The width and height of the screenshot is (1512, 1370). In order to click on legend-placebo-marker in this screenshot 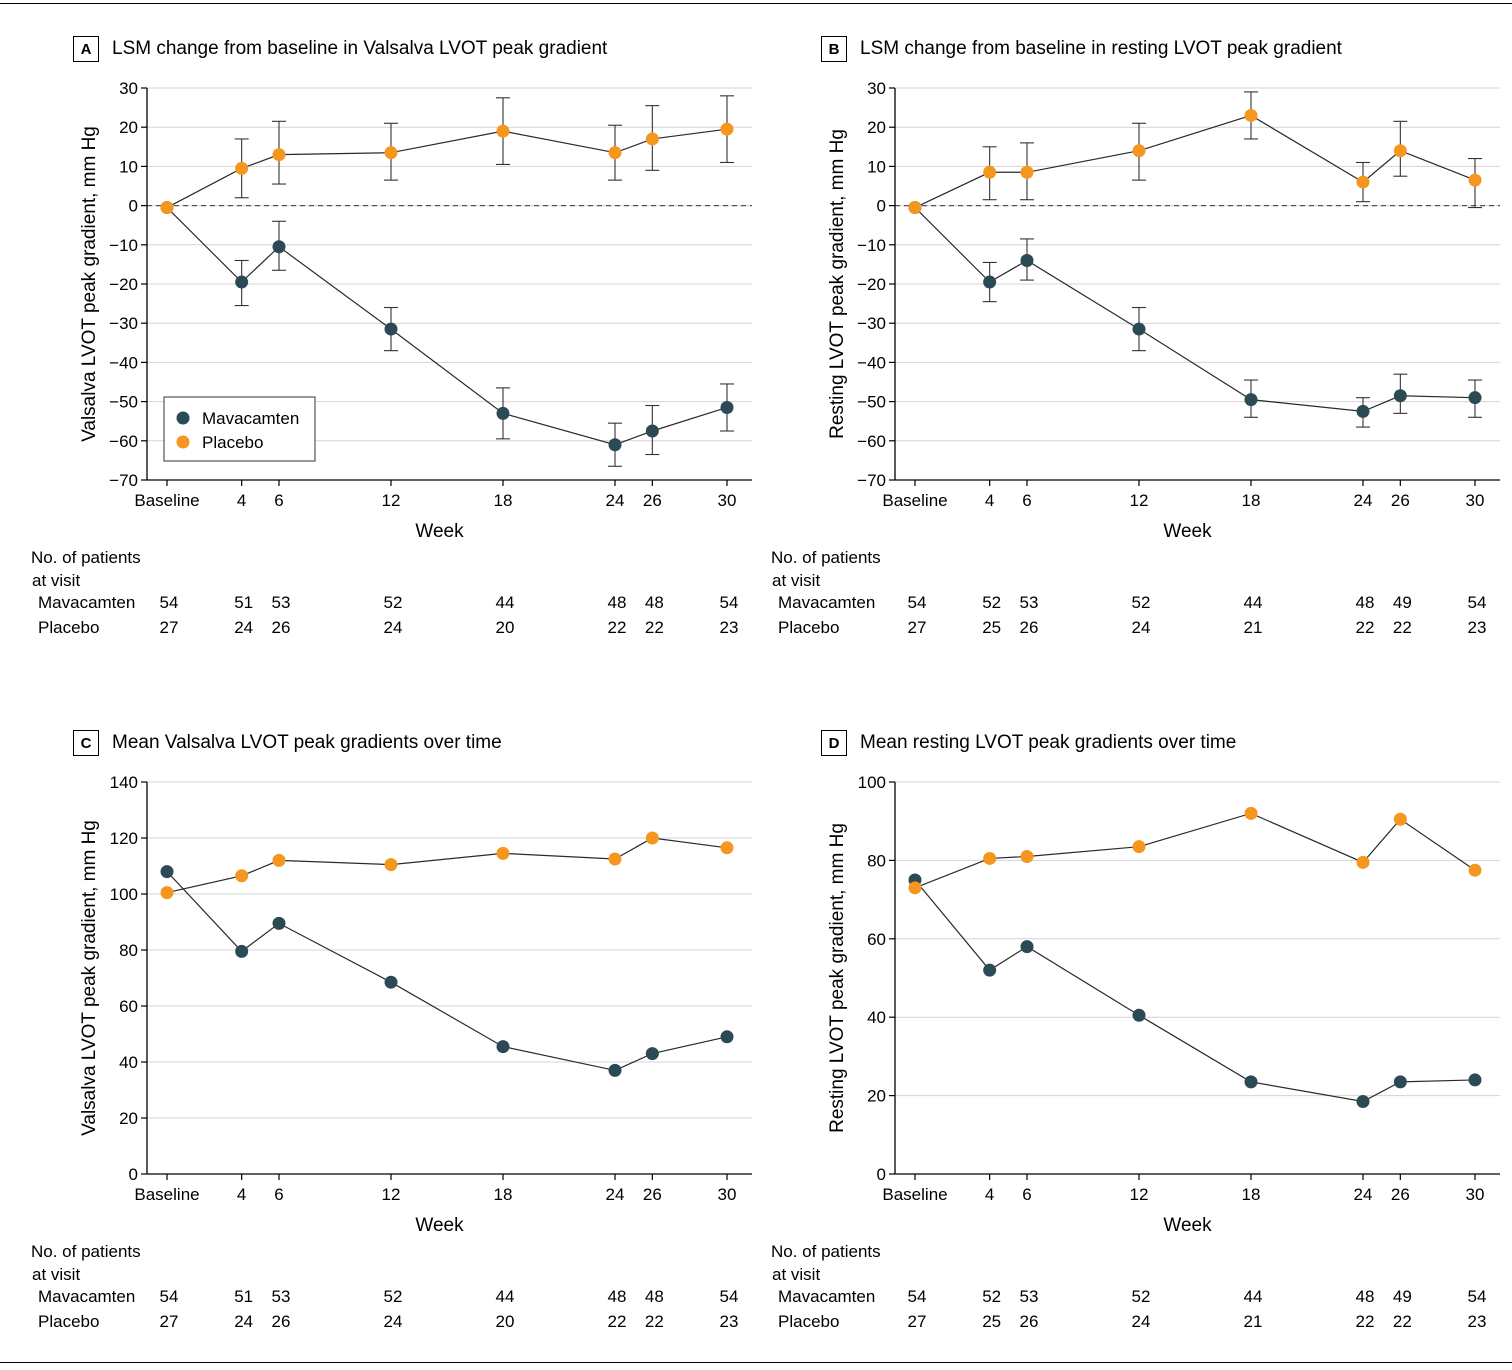, I will do `click(183, 442)`.